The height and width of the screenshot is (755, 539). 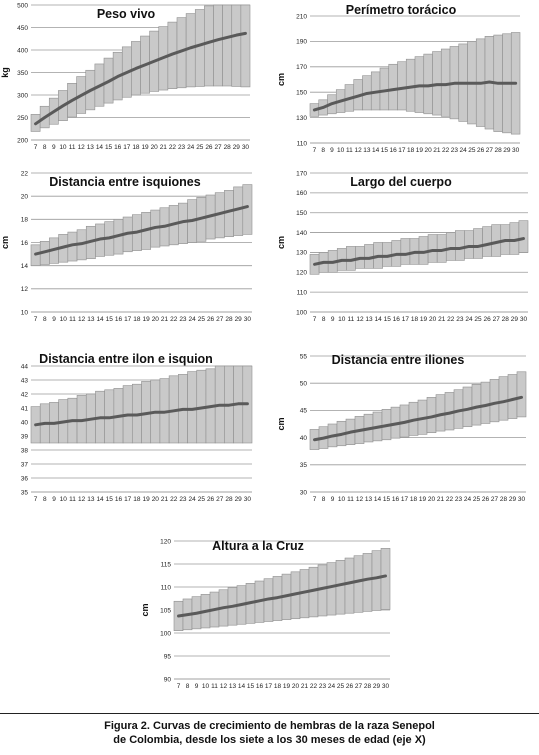 I want to click on y-tick-label: 12, so click(x=25, y=289).